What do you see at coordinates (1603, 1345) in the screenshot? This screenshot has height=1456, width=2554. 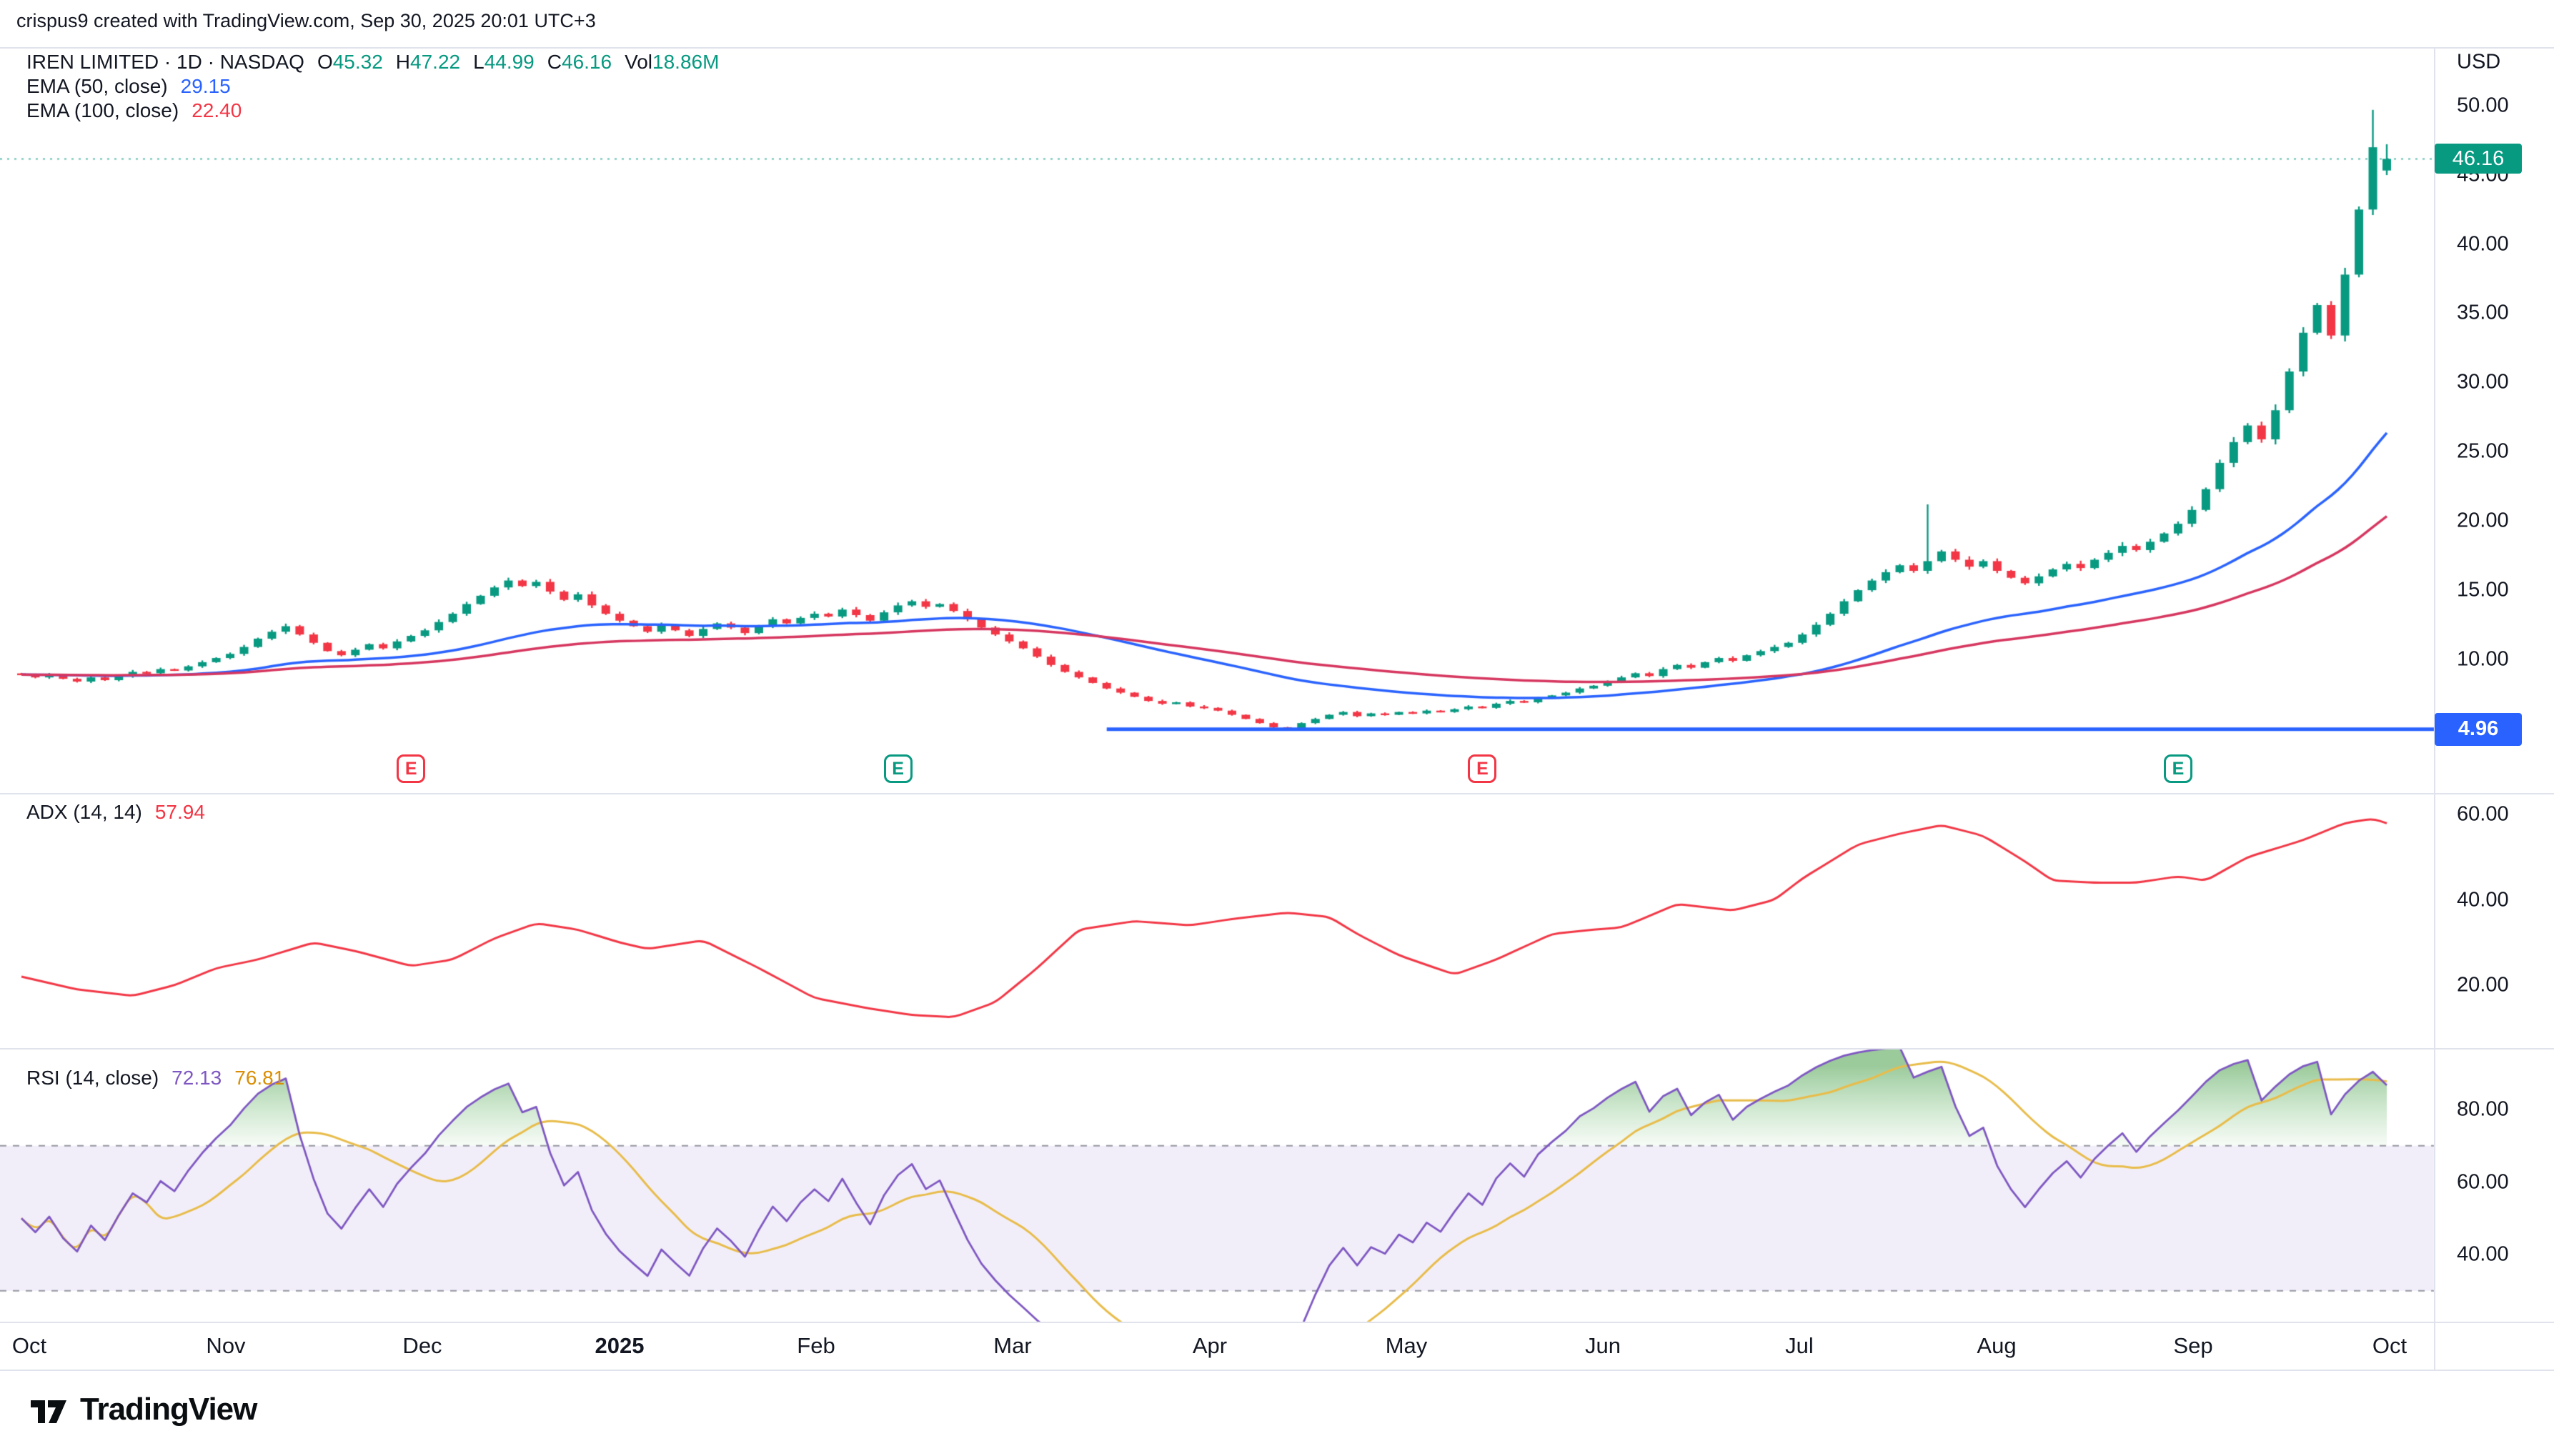 I see `time-label: Jun` at bounding box center [1603, 1345].